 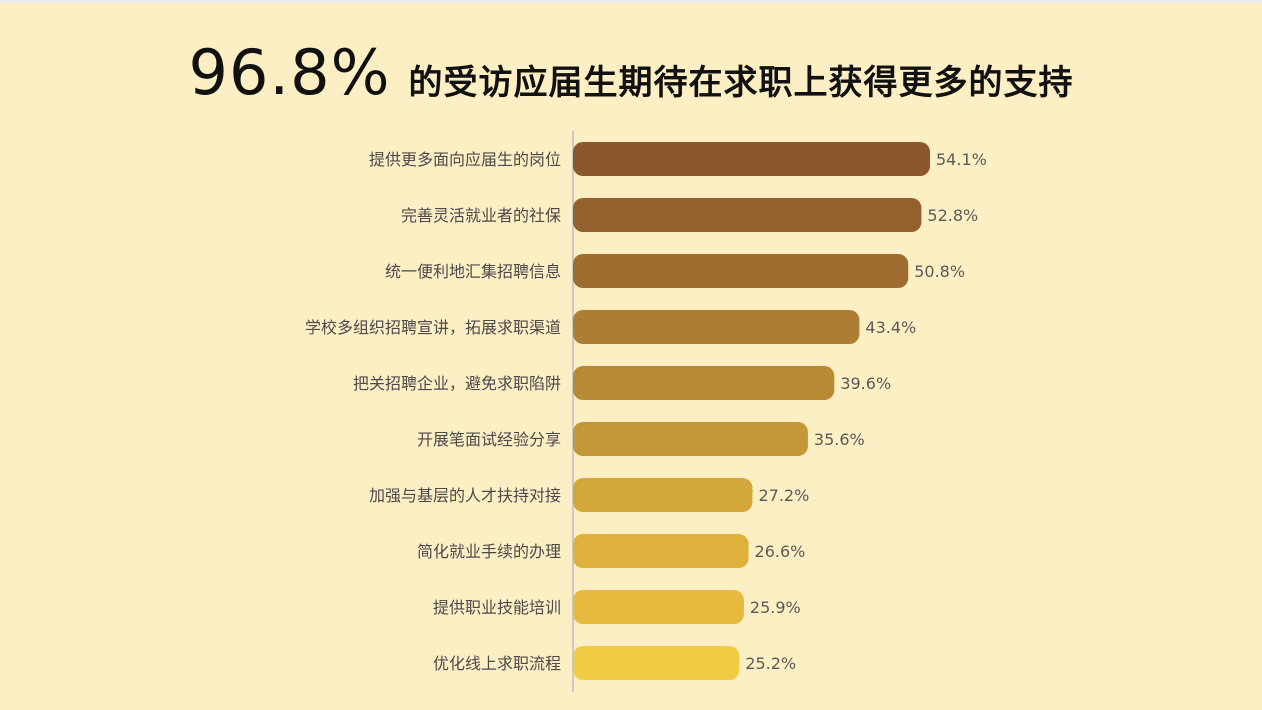 I want to click on value-label: 26.6%, so click(x=780, y=551).